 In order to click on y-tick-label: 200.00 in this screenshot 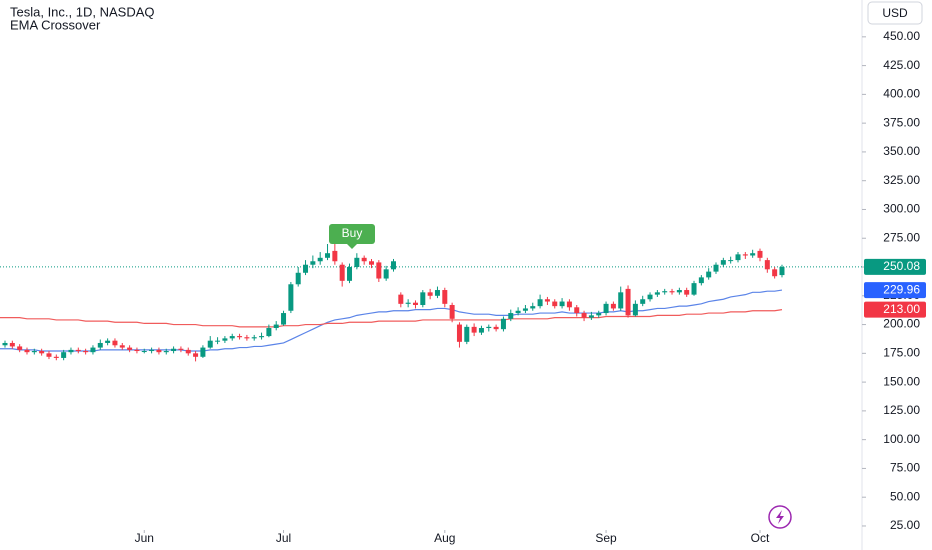, I will do `click(901, 324)`.